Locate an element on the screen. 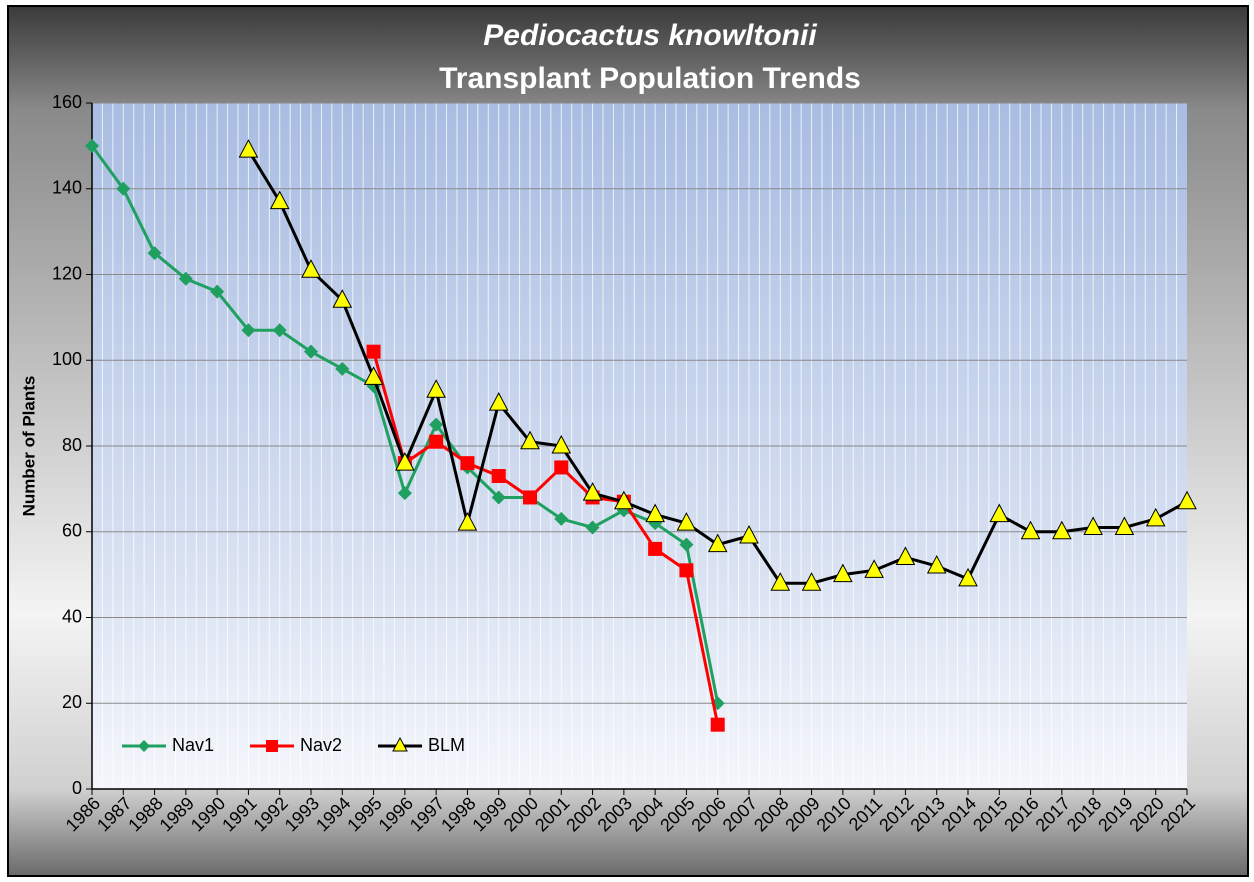 The width and height of the screenshot is (1254, 882). legend-label: BLM is located at coordinates (446, 745).